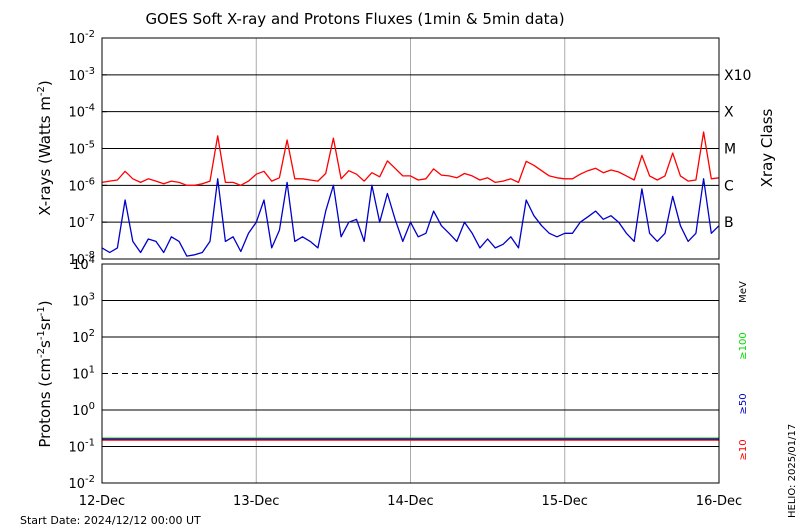  What do you see at coordinates (81, 149) in the screenshot?
I see `xray-y-tick-label: 10⁻⁵` at bounding box center [81, 149].